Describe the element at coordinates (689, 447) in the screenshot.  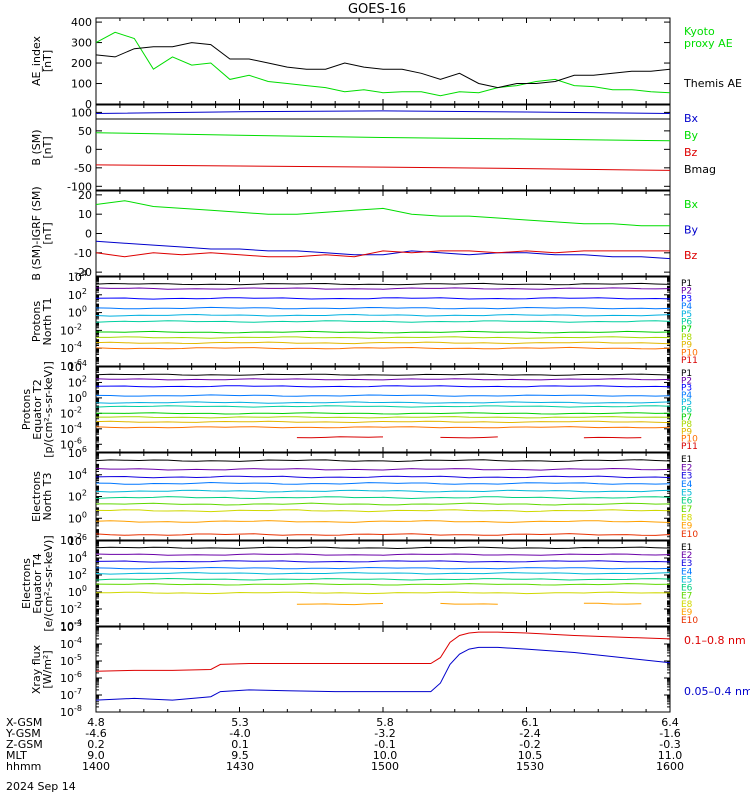
I see `legend-entry-p11: P11` at that location.